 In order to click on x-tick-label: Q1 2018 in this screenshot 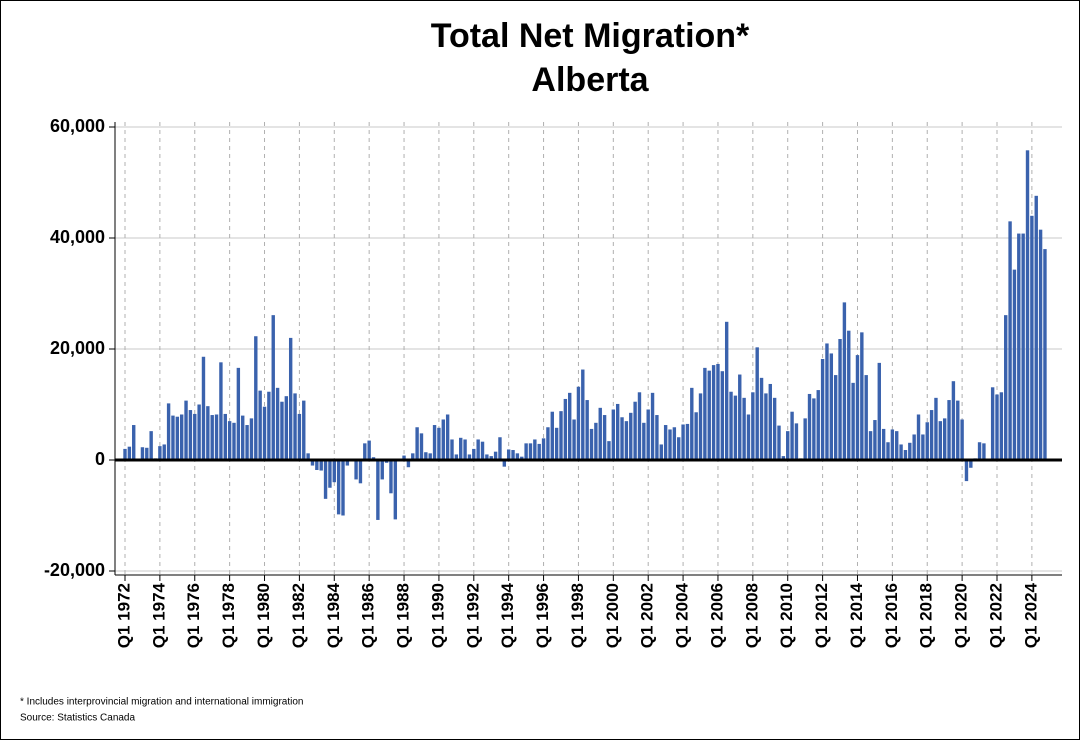, I will do `click(926, 615)`.